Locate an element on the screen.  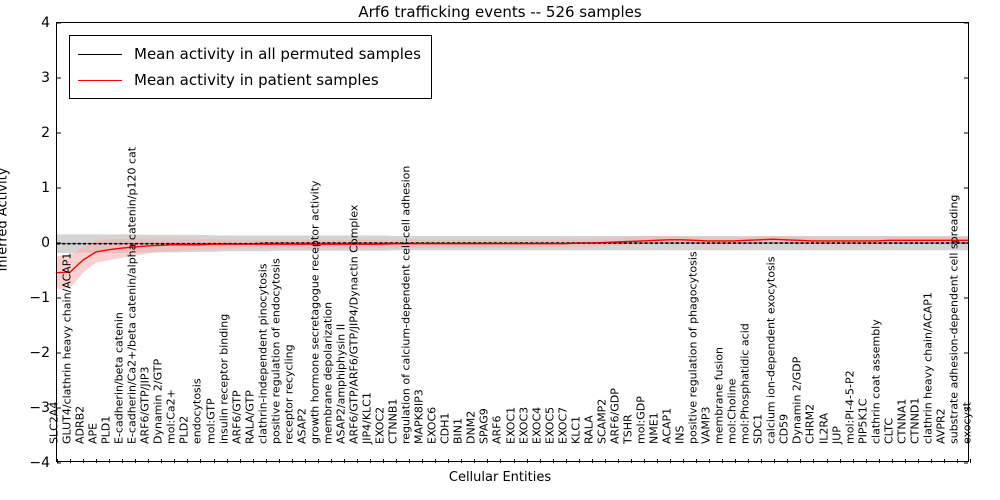
x-axis-tick-label: positive regulation of endocytosis is located at coordinates (276, 351).